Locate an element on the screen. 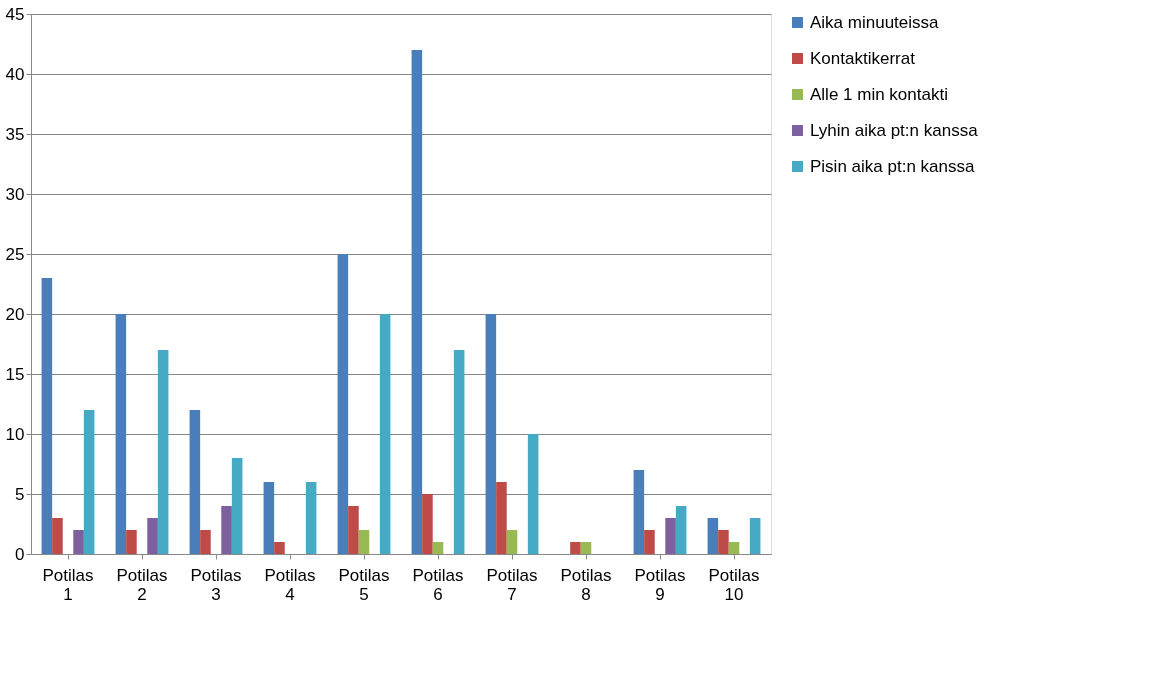  y-tick-label: 5 is located at coordinates (20, 494).